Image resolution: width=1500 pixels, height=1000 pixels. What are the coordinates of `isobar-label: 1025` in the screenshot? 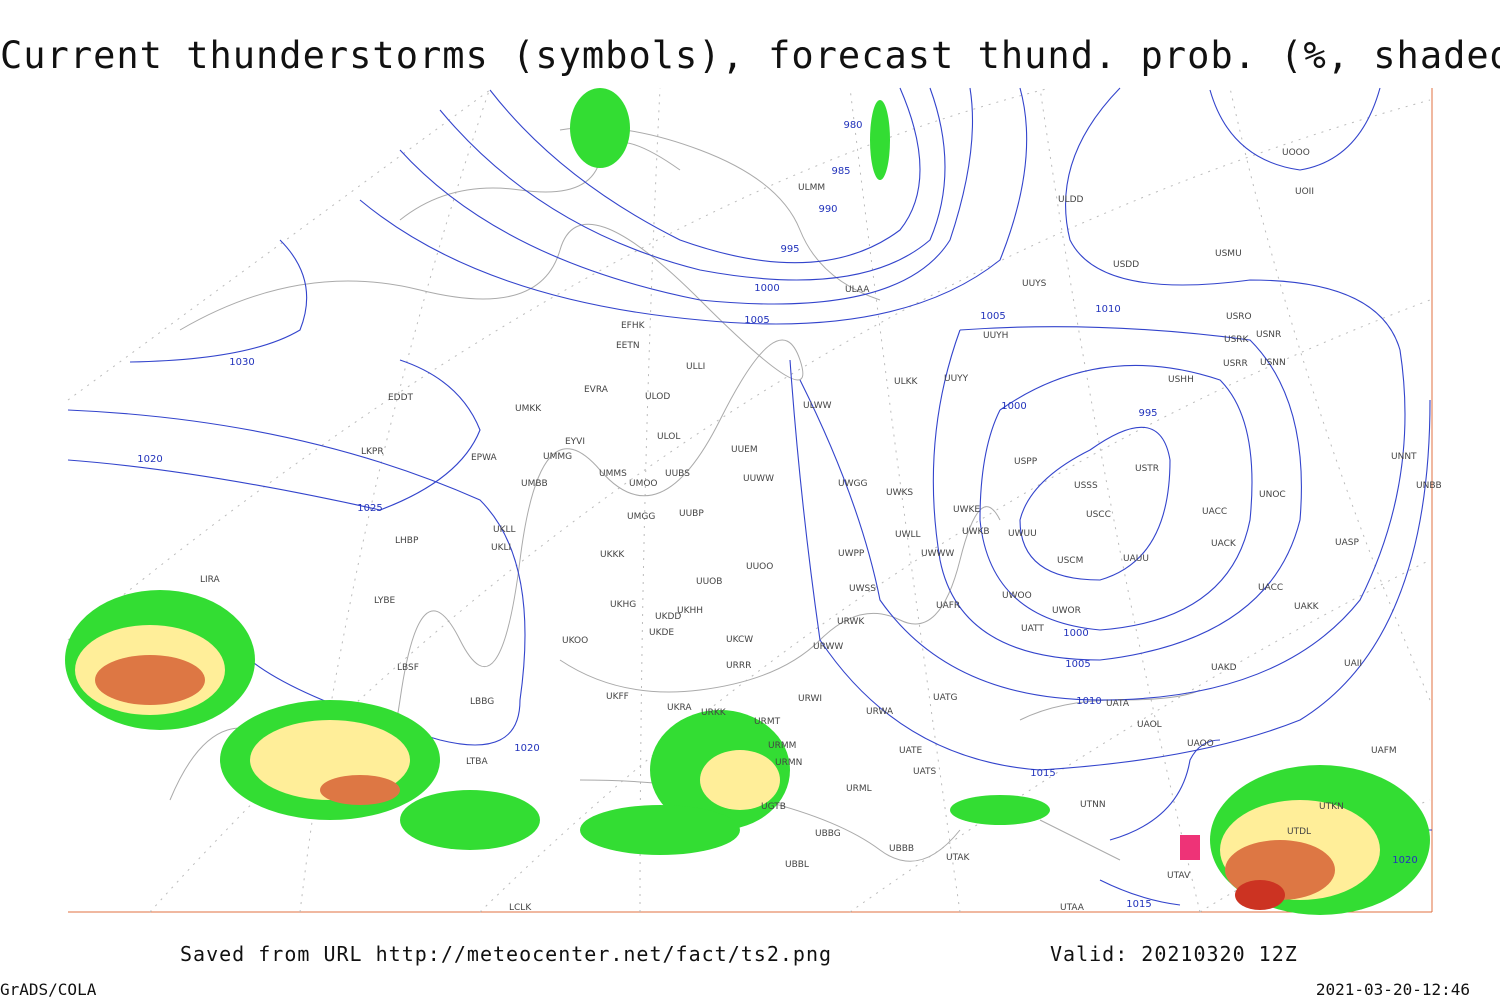 It's located at (369, 508).